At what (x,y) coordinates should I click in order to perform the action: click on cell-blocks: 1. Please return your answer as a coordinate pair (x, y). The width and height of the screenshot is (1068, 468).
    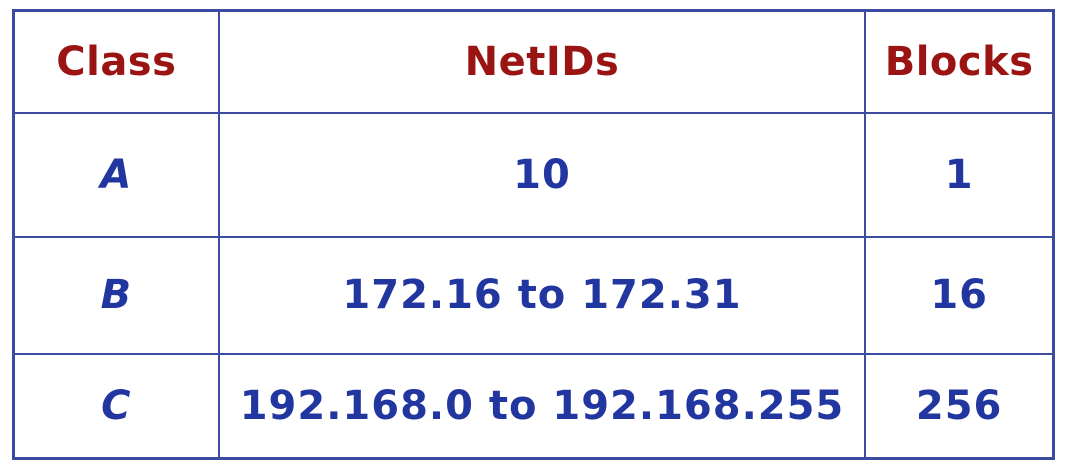
    Looking at the image, I should click on (959, 174).